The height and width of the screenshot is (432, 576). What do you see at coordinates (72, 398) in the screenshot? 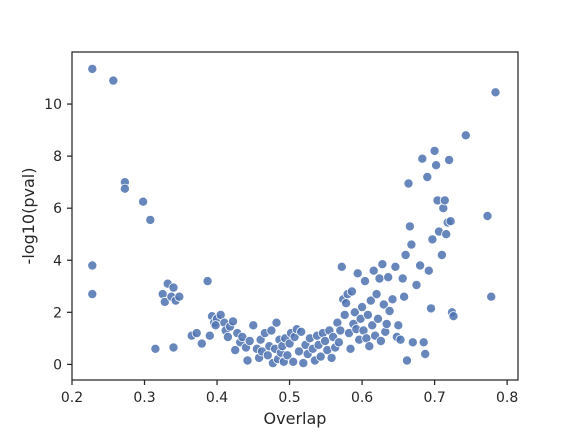
I see `x-tick-label: 0.2` at bounding box center [72, 398].